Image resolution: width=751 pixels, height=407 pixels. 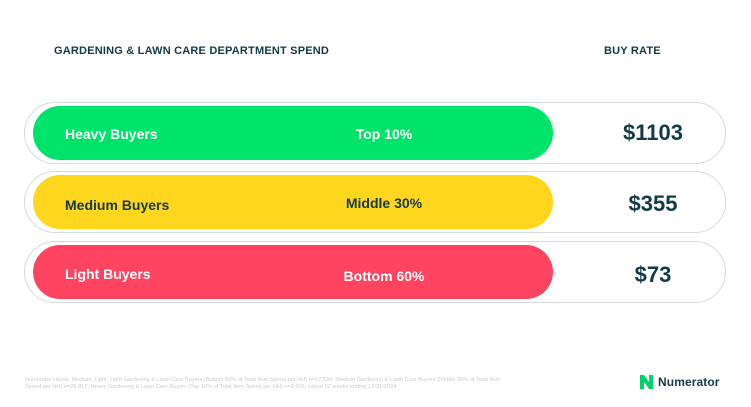 What do you see at coordinates (111, 134) in the screenshot?
I see `segment-name-heavy: Heavy Buyers` at bounding box center [111, 134].